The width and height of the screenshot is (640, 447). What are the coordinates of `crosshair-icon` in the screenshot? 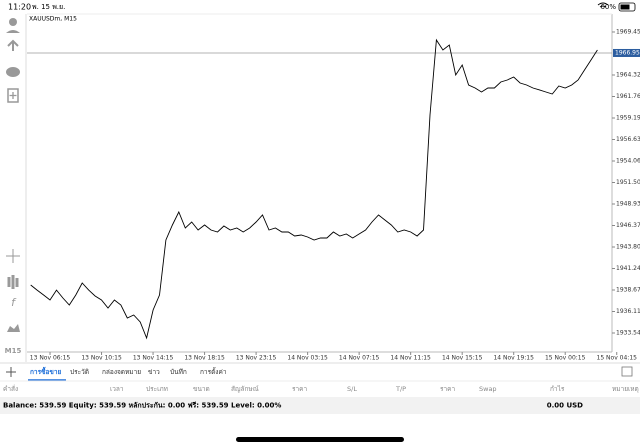 It's located at (13, 256).